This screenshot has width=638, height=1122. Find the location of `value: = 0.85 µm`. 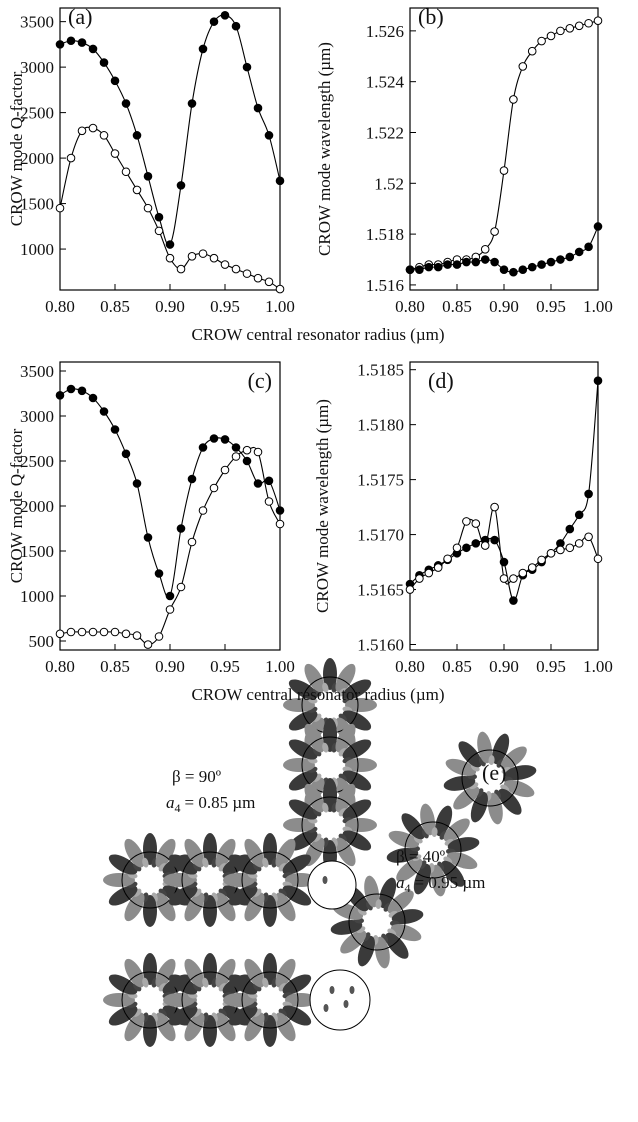

value: = 0.85 µm is located at coordinates (220, 802).